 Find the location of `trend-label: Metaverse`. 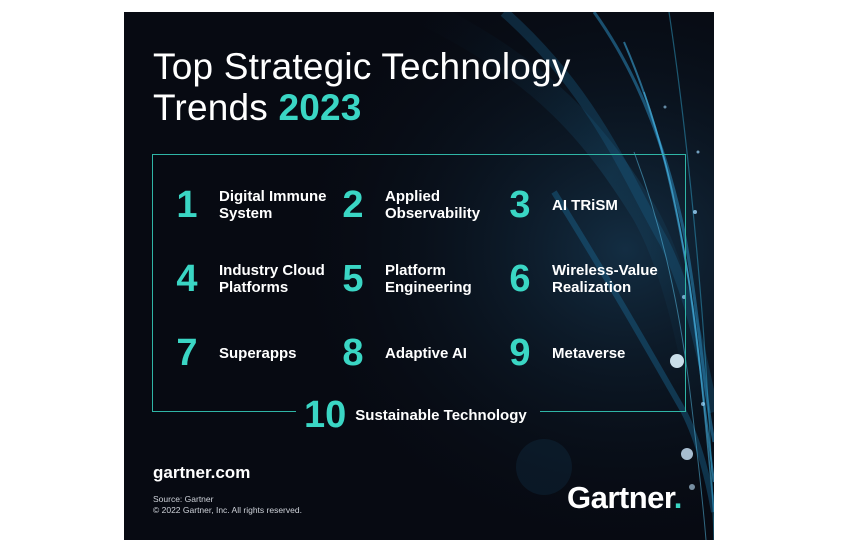

trend-label: Metaverse is located at coordinates (589, 353).